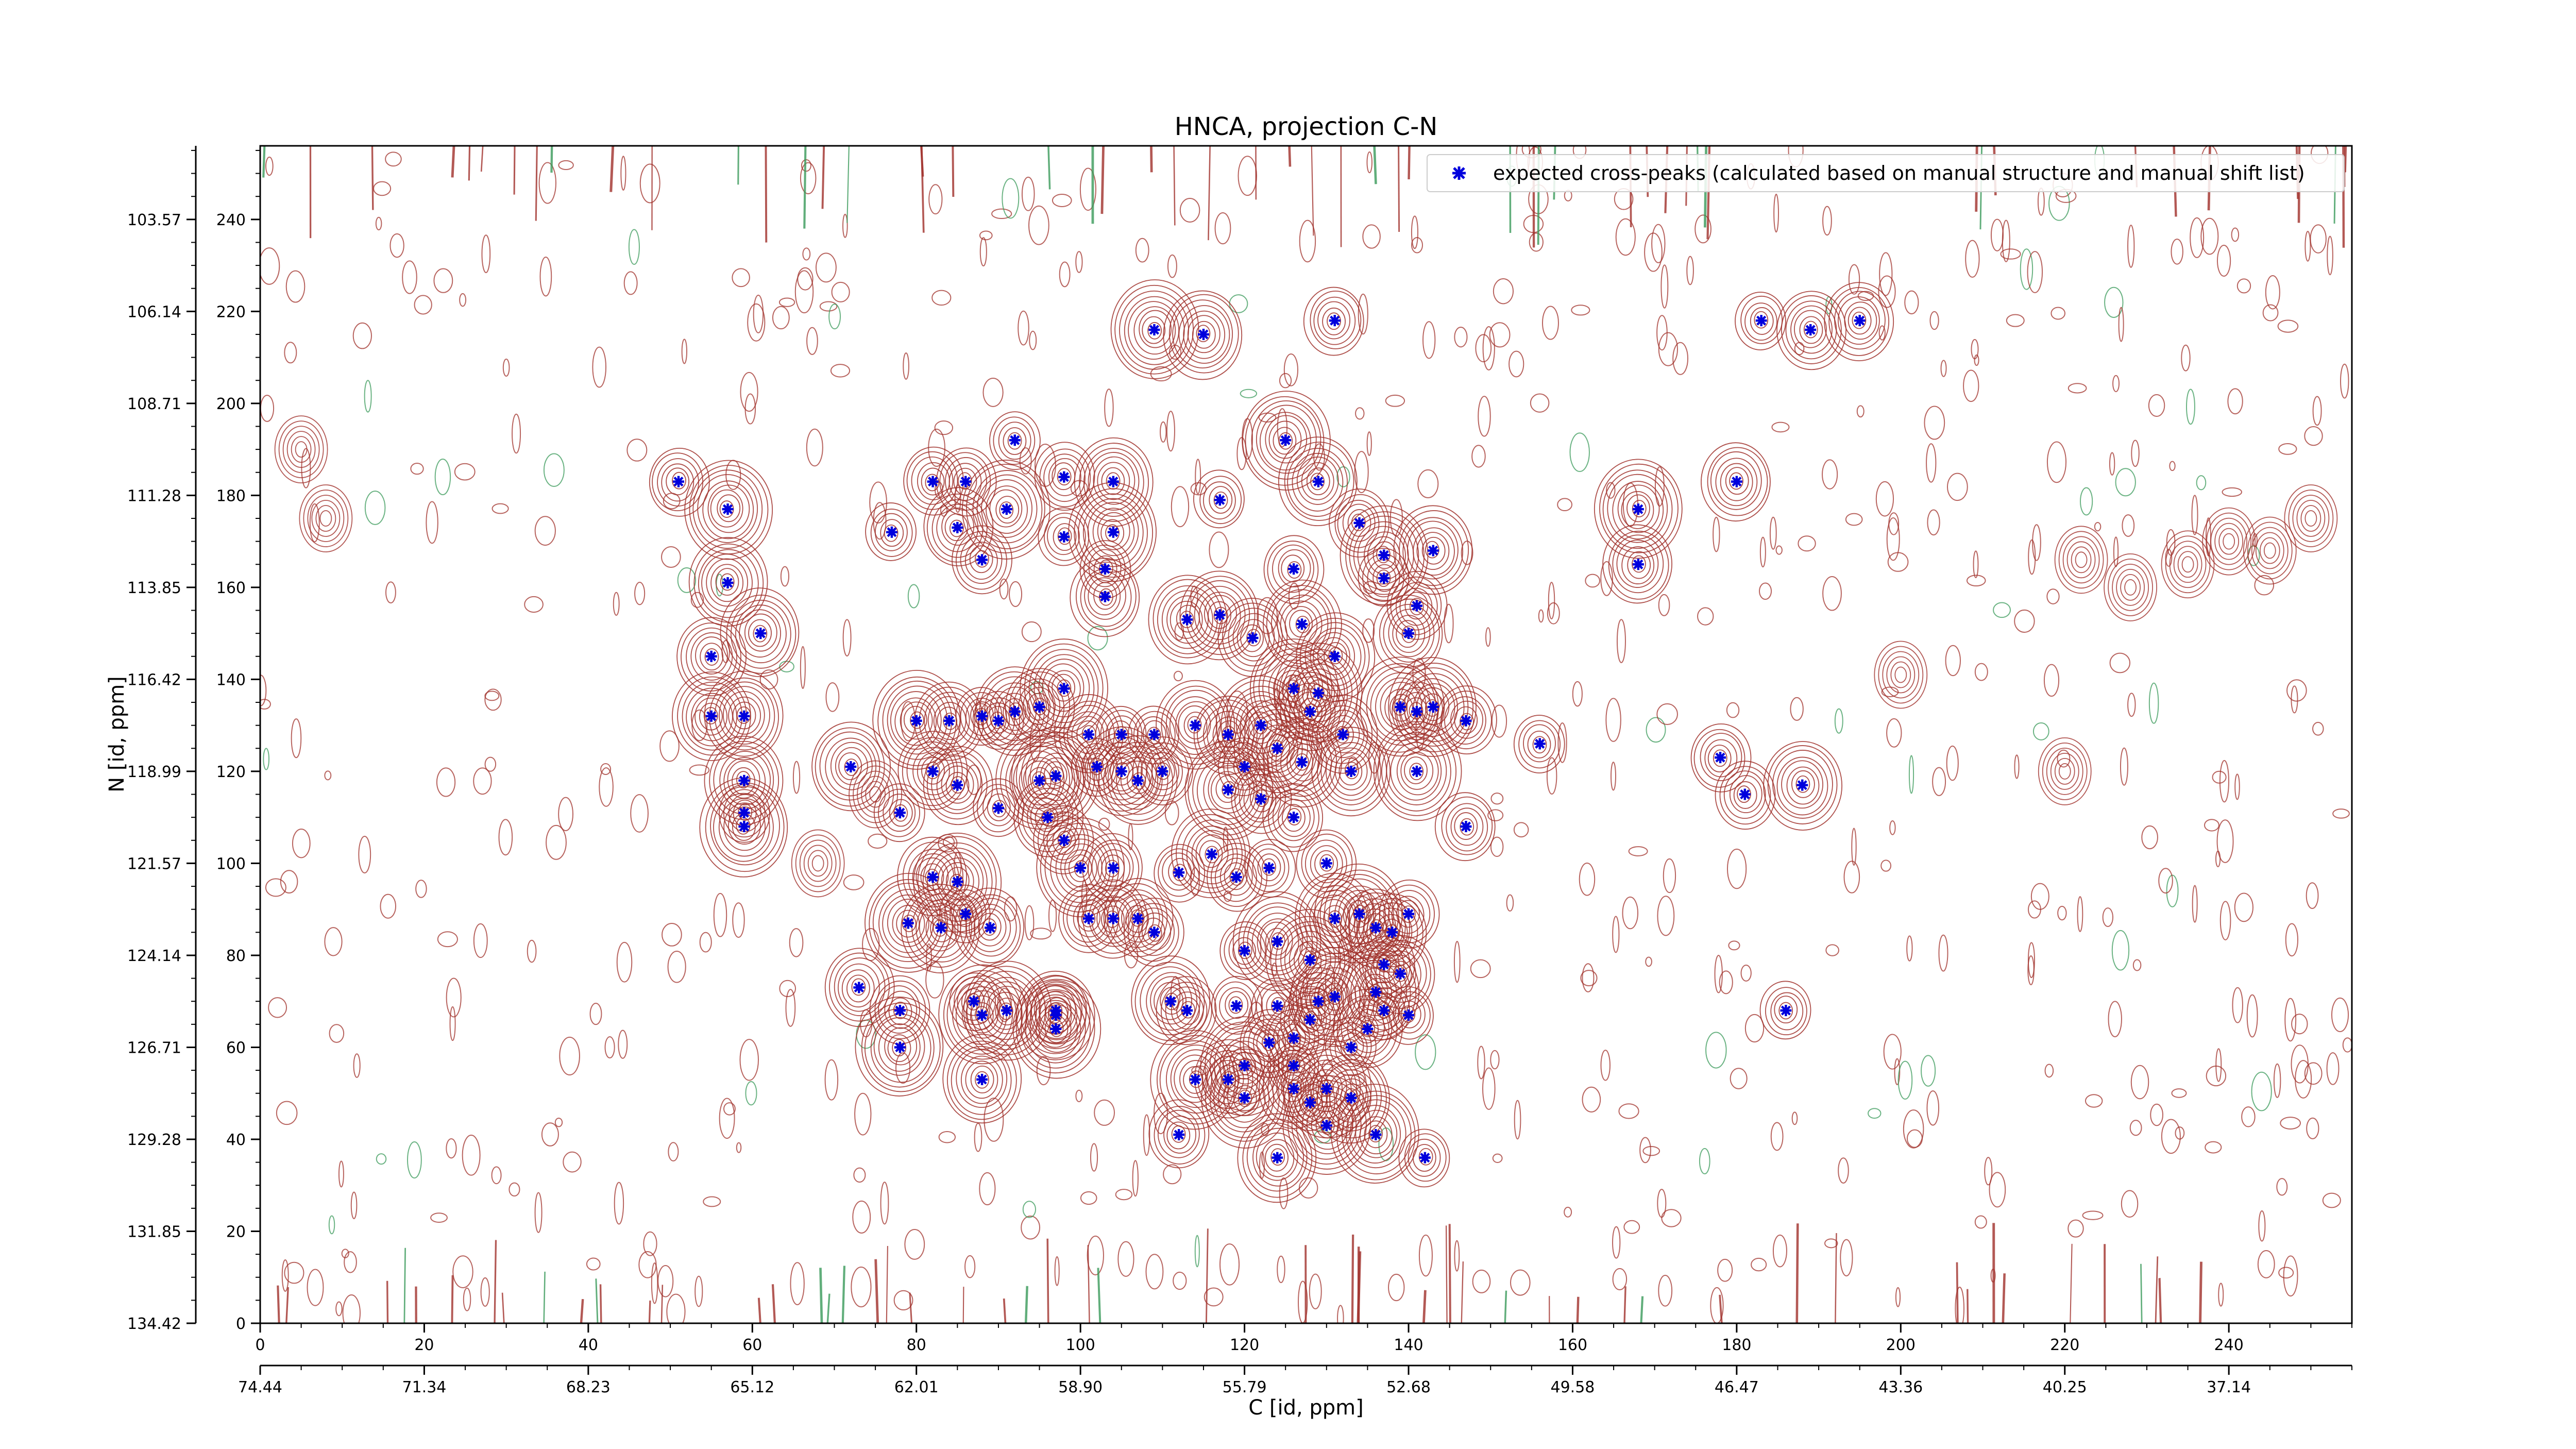 The image size is (2576, 1449). Describe the element at coordinates (154, 588) in the screenshot. I see `y-ppm-tick-label: 113.85` at that location.